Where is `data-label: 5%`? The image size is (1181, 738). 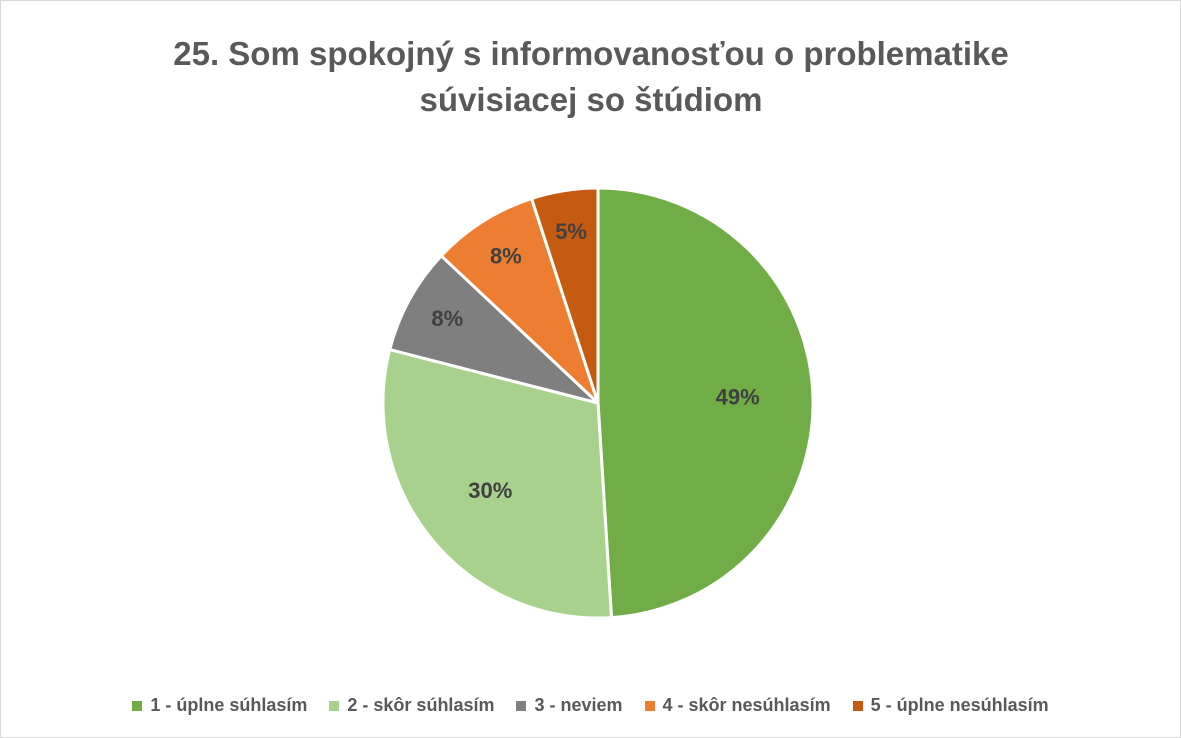 data-label: 5% is located at coordinates (571, 231).